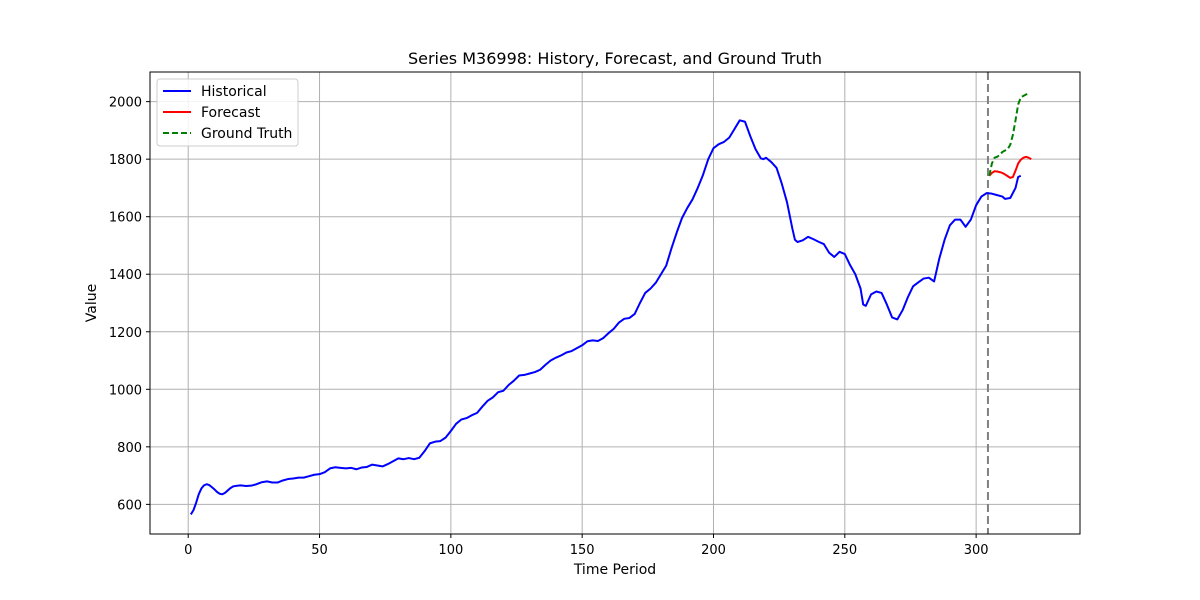 The image size is (1200, 600). What do you see at coordinates (844, 550) in the screenshot?
I see `x-tick-label: 250` at bounding box center [844, 550].